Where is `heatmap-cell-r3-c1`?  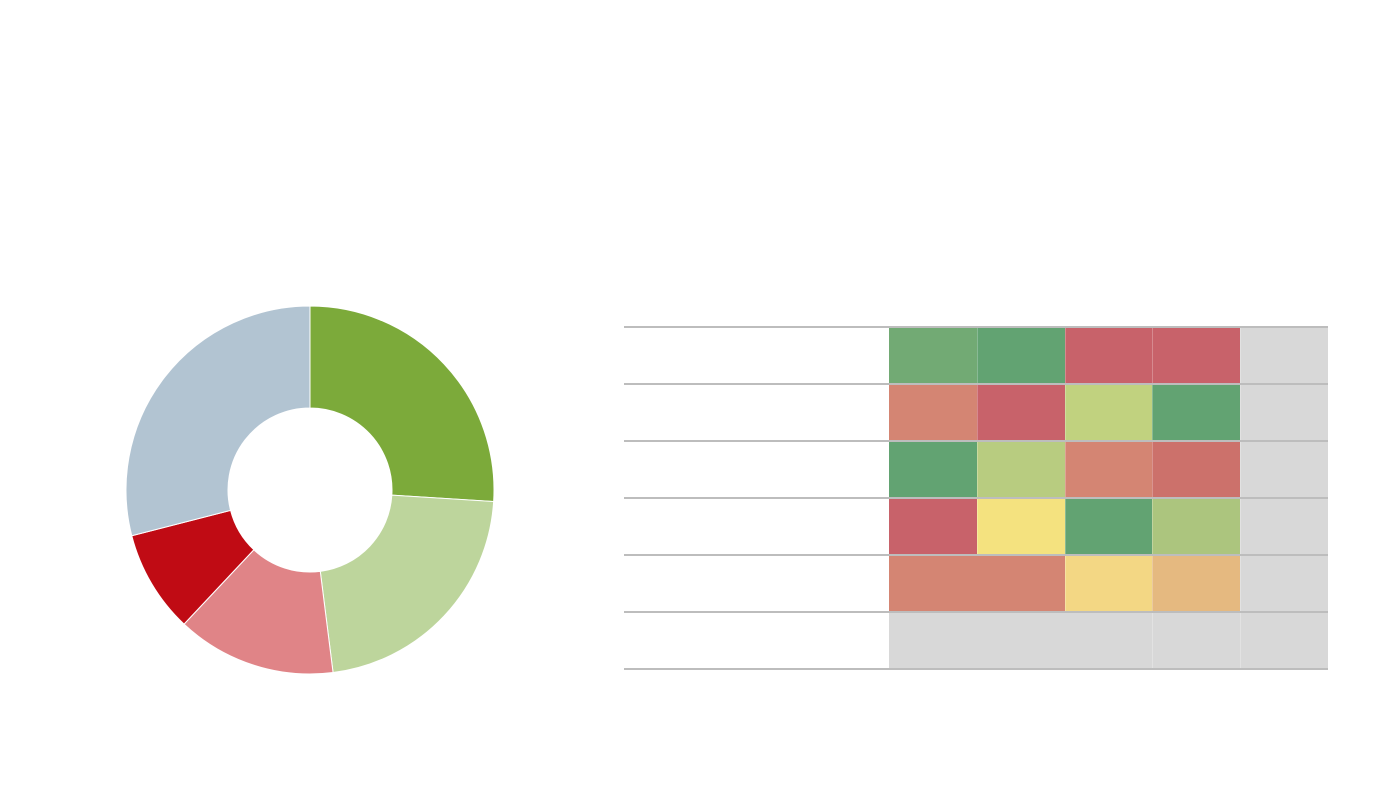
heatmap-cell-r3-c1 is located at coordinates (933, 470).